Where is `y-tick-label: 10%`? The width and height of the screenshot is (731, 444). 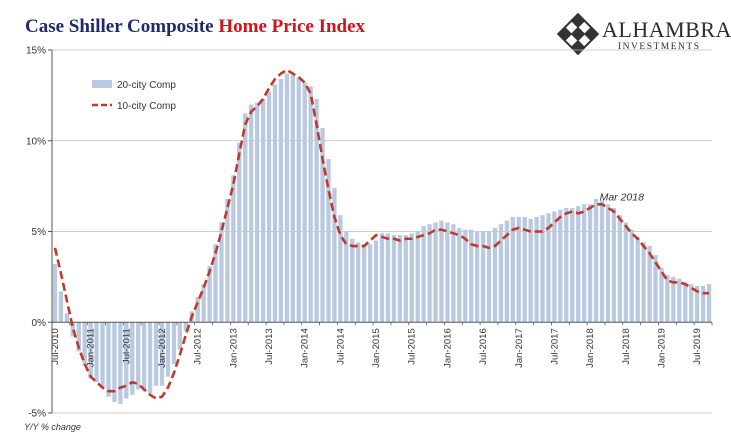 y-tick-label: 10% is located at coordinates (36, 141).